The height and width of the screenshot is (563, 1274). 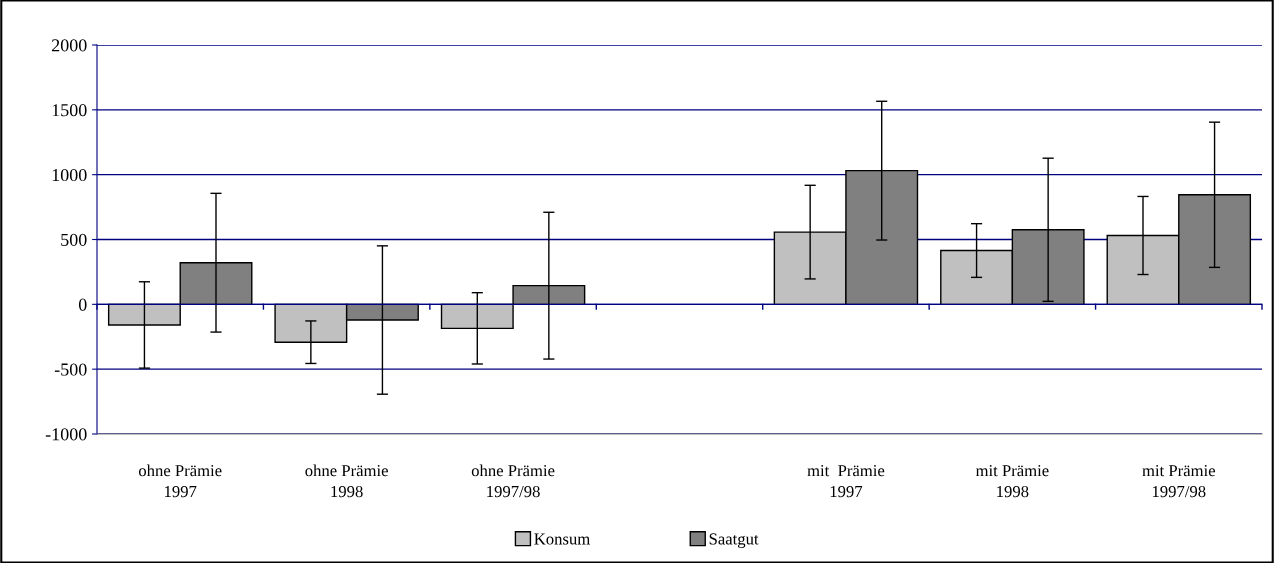 What do you see at coordinates (513, 481) in the screenshot?
I see `x-tick-label: ohne Prämie 1997/98` at bounding box center [513, 481].